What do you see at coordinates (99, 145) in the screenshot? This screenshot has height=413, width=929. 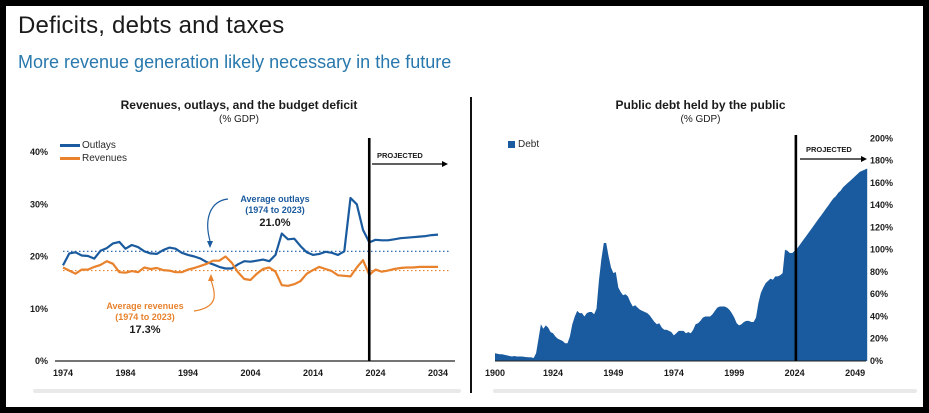 I see `legend-label: Outlays` at bounding box center [99, 145].